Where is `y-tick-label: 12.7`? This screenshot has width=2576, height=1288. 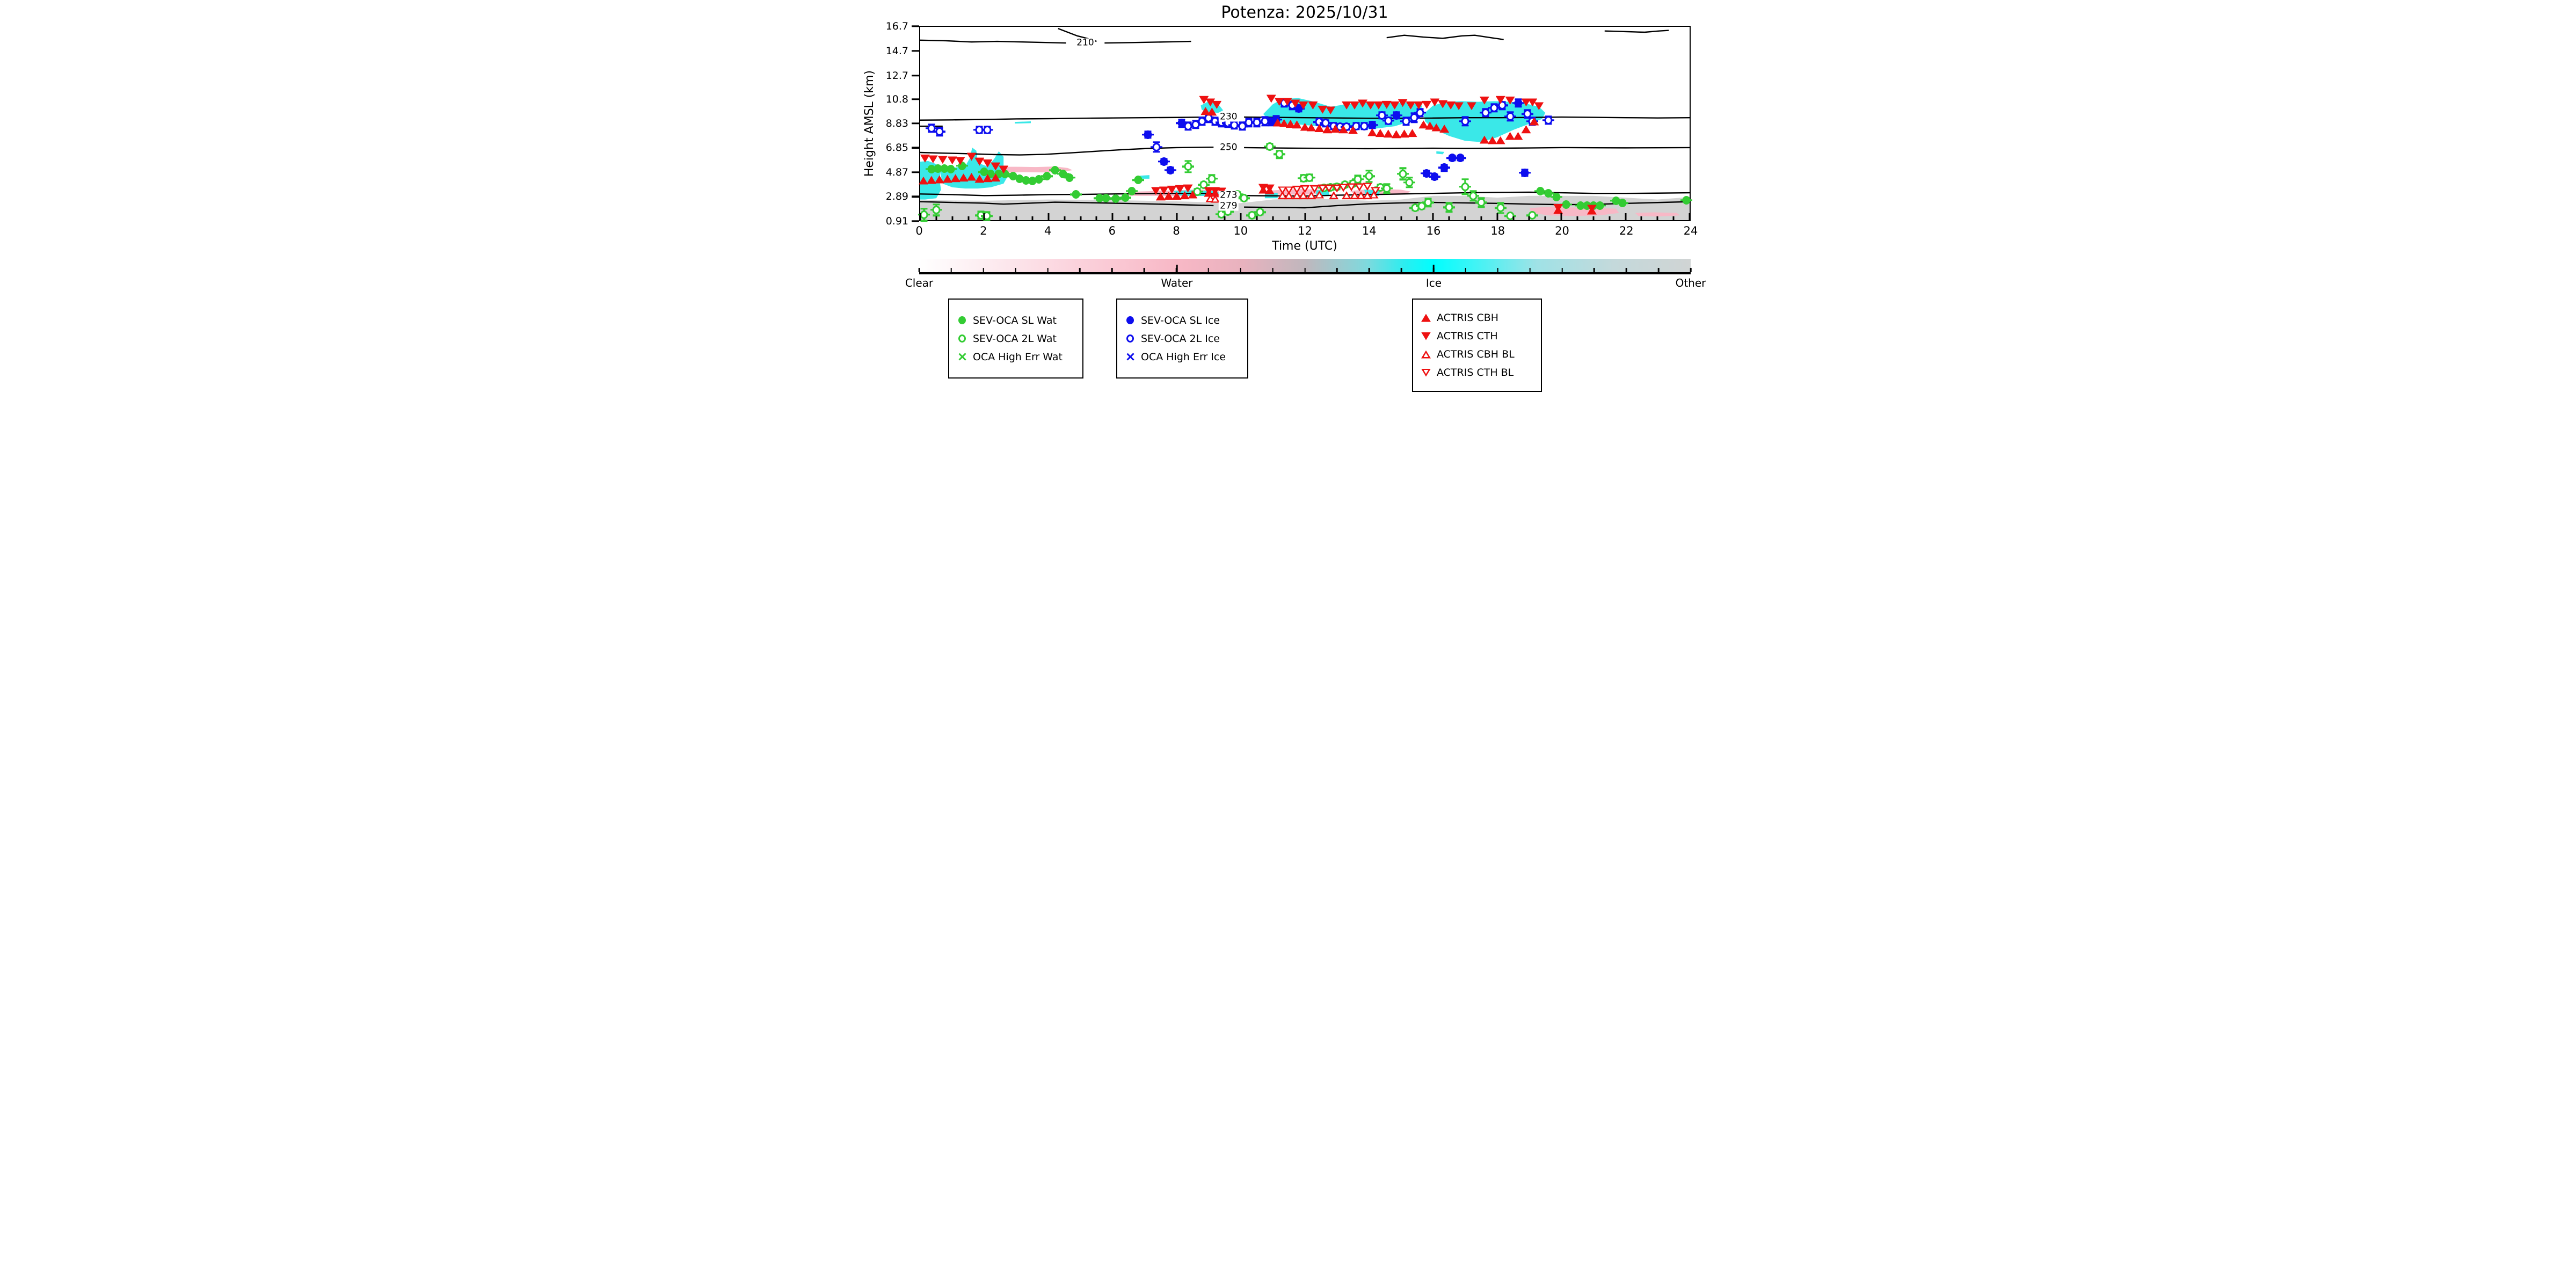 y-tick-label: 12.7 is located at coordinates (896, 75).